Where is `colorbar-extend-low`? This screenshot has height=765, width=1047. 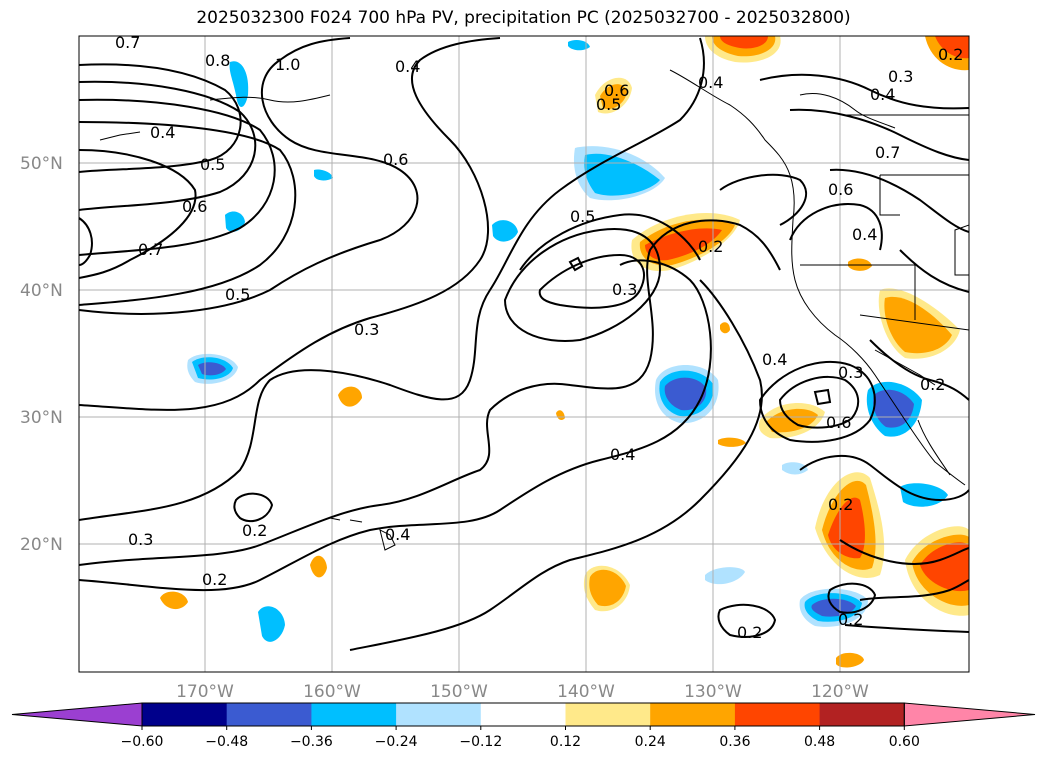
colorbar-extend-low is located at coordinates (77, 714).